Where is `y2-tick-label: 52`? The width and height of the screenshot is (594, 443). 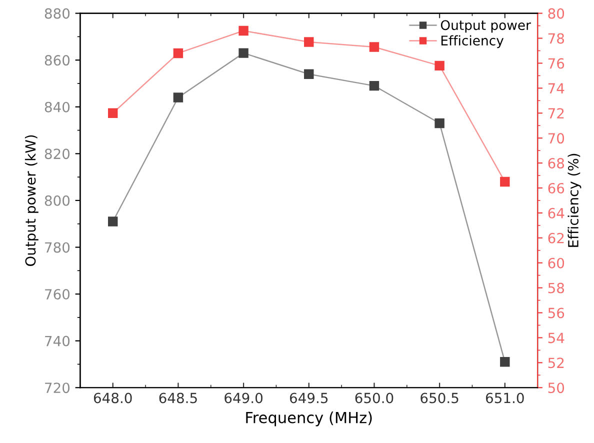 y2-tick-label: 52 is located at coordinates (556, 363).